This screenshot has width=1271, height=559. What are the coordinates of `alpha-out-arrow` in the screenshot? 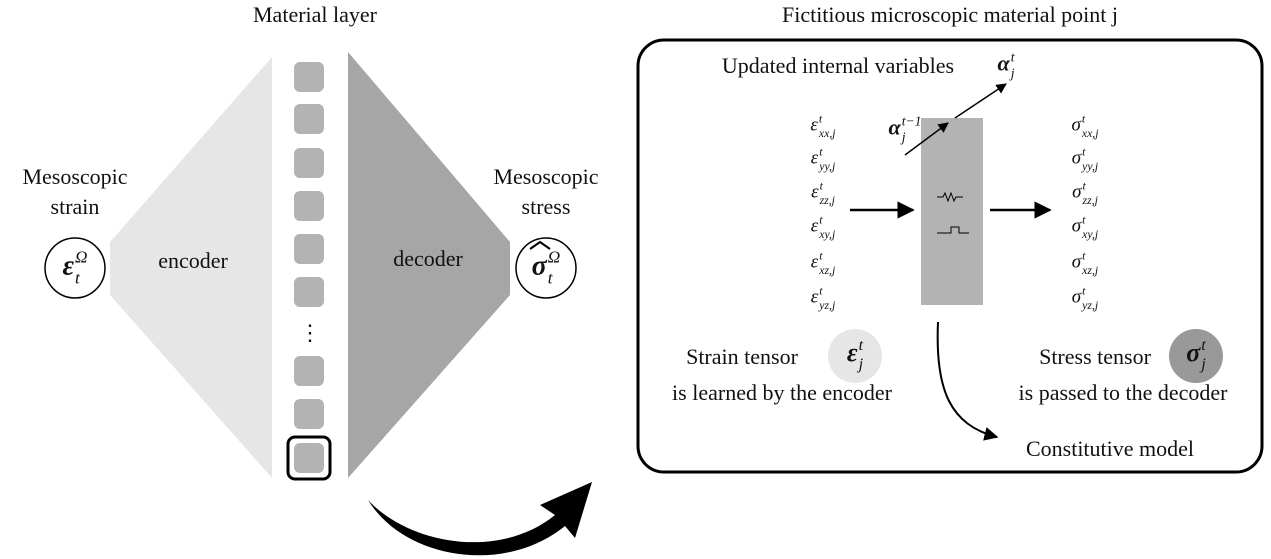 It's located at (980, 101).